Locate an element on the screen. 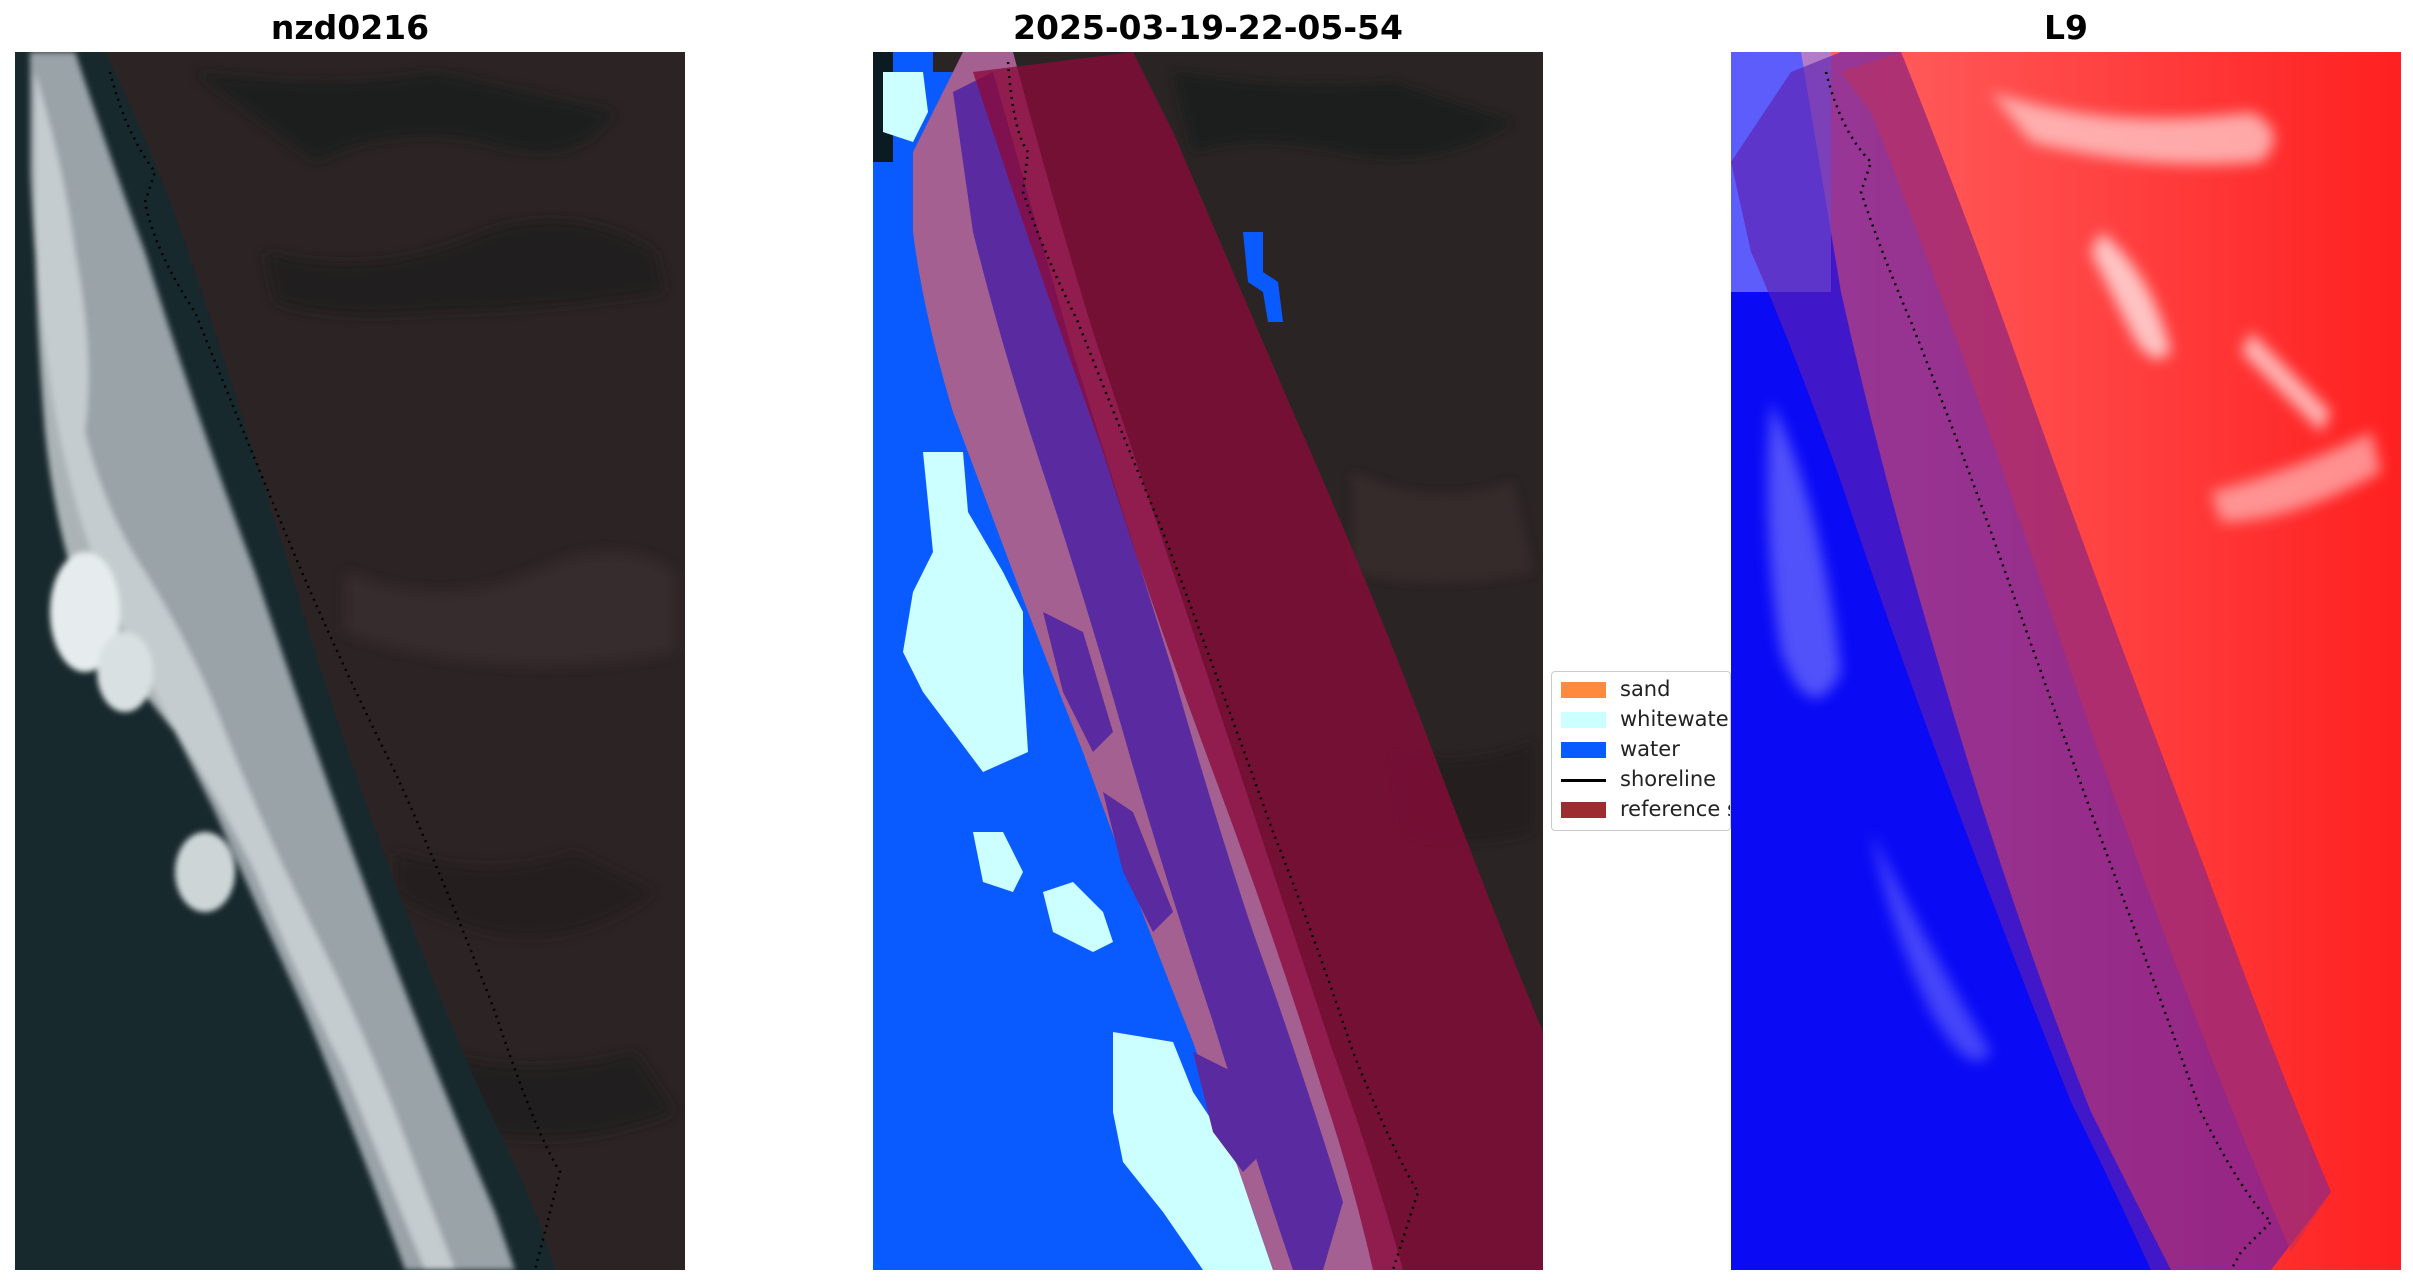 This screenshot has width=2413, height=1283. legend-swatch-whitewater is located at coordinates (1583, 720).